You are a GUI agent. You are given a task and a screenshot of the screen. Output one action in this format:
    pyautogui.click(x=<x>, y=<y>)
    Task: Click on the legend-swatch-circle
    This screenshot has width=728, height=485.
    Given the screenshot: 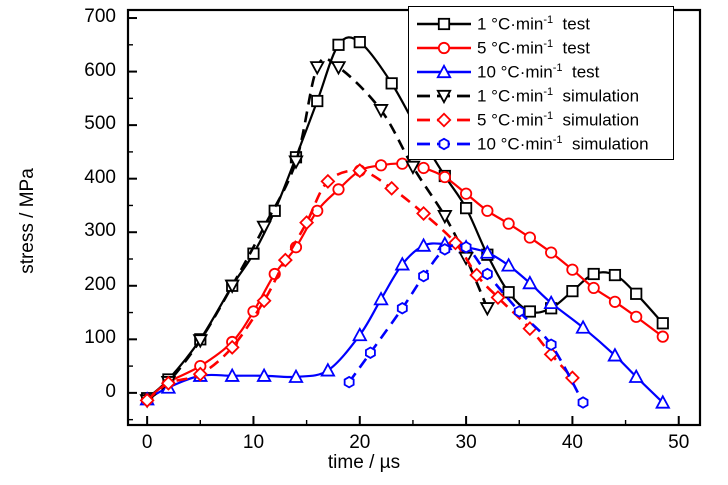 What is the action you would take?
    pyautogui.click(x=444, y=48)
    